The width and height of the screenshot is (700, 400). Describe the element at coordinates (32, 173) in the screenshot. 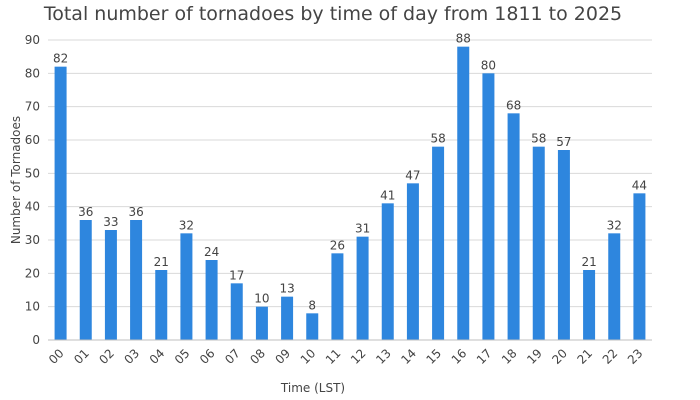

I see `y-tick-label: 50` at that location.